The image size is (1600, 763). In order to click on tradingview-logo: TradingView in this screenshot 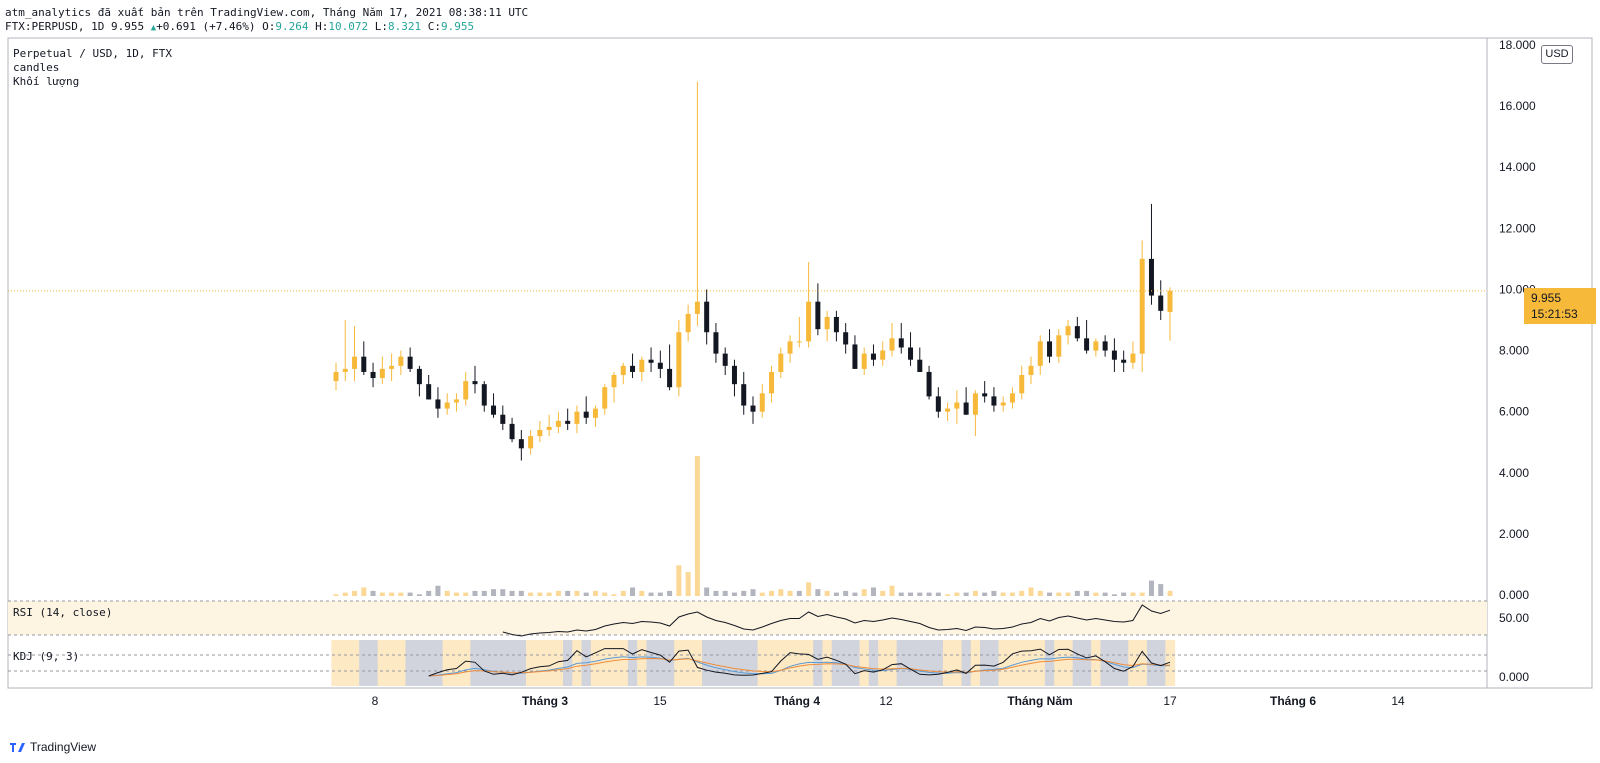, I will do `click(53, 747)`.